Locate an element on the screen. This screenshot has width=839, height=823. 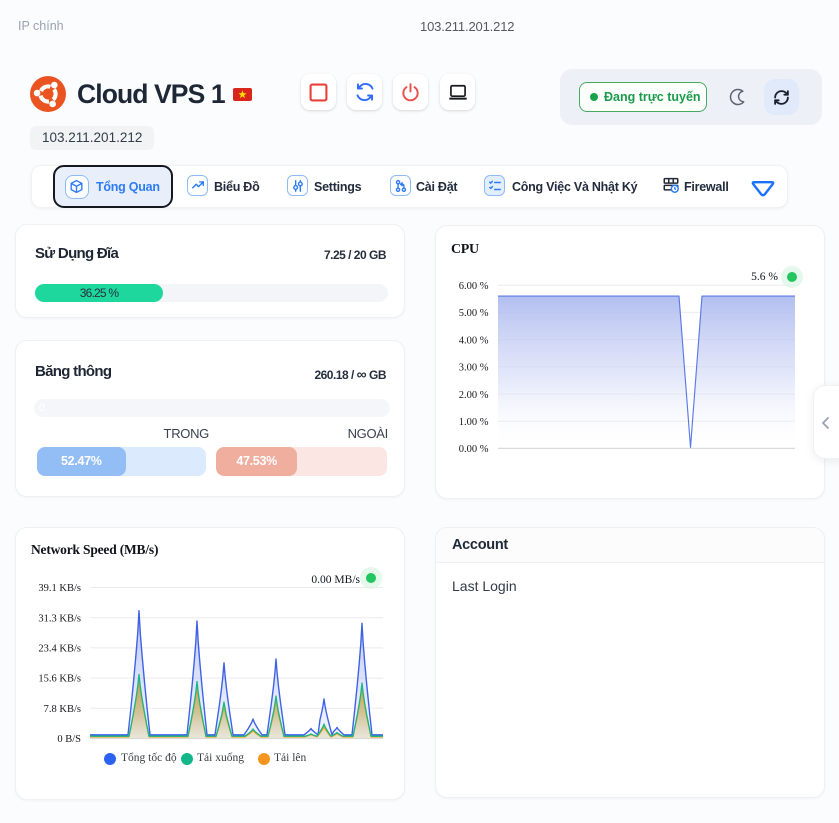
svg-text: 4.00 % is located at coordinates (474, 340).